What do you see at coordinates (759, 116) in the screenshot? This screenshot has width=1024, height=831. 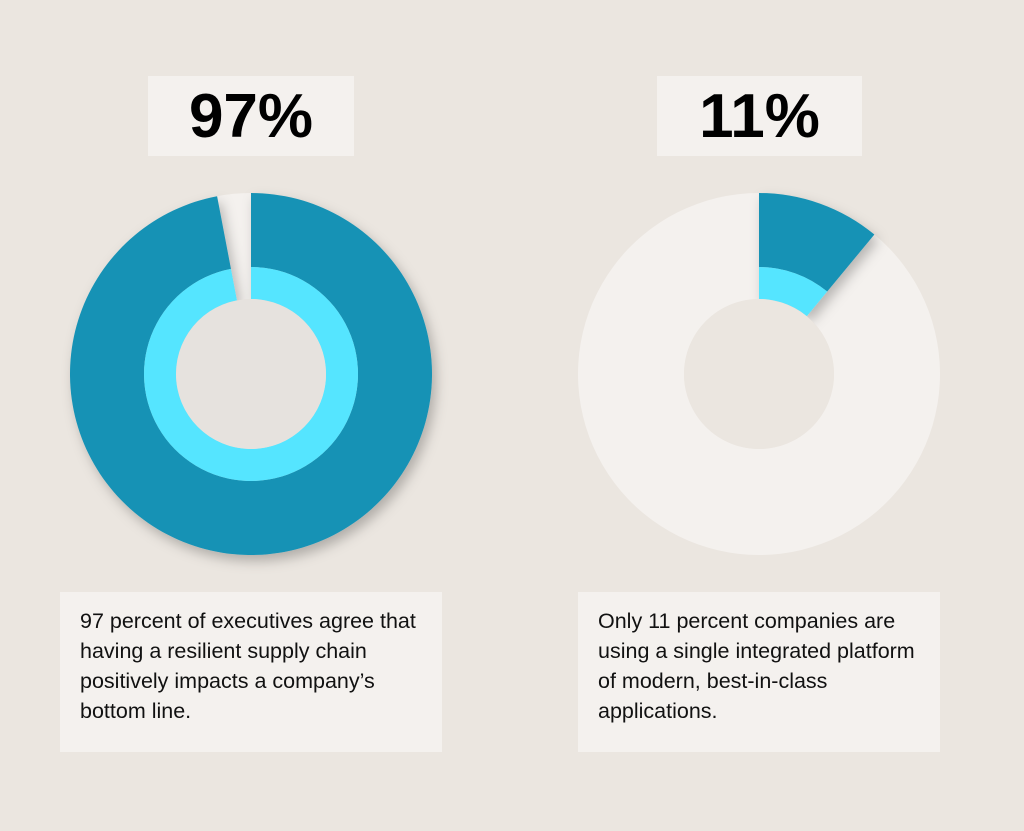 I see `stat-11: 11%` at bounding box center [759, 116].